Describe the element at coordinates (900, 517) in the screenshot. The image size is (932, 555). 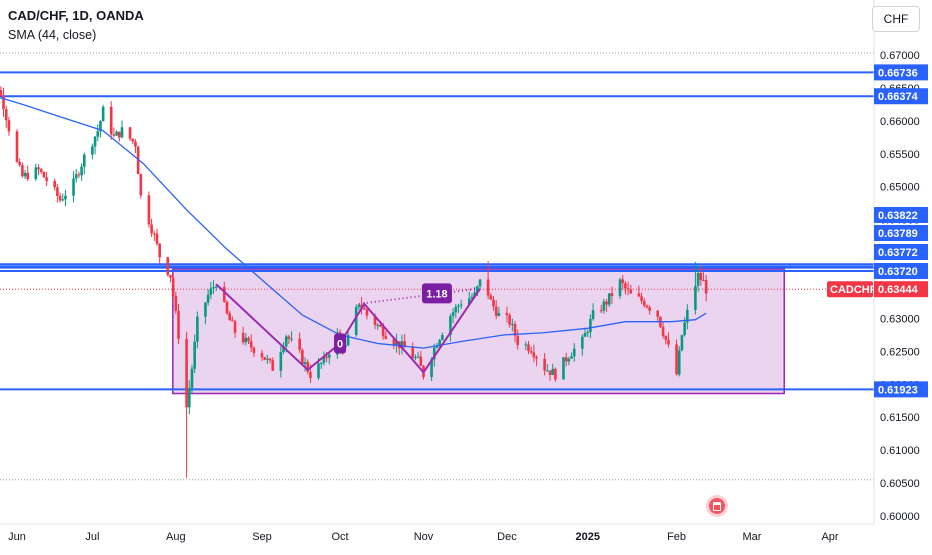
I see `price-tick: 0.60000` at that location.